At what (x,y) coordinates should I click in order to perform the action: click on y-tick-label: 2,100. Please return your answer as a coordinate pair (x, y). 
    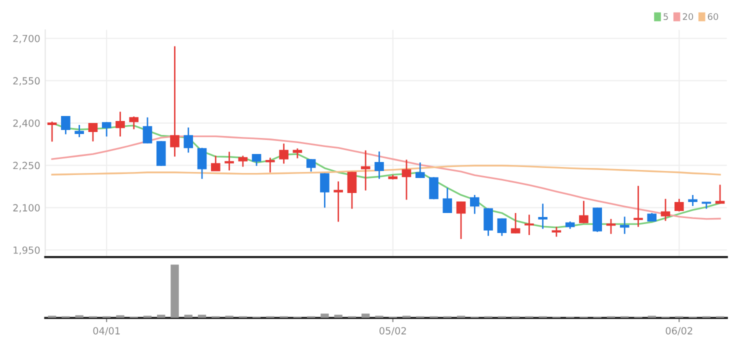
    Looking at the image, I should click on (26, 208).